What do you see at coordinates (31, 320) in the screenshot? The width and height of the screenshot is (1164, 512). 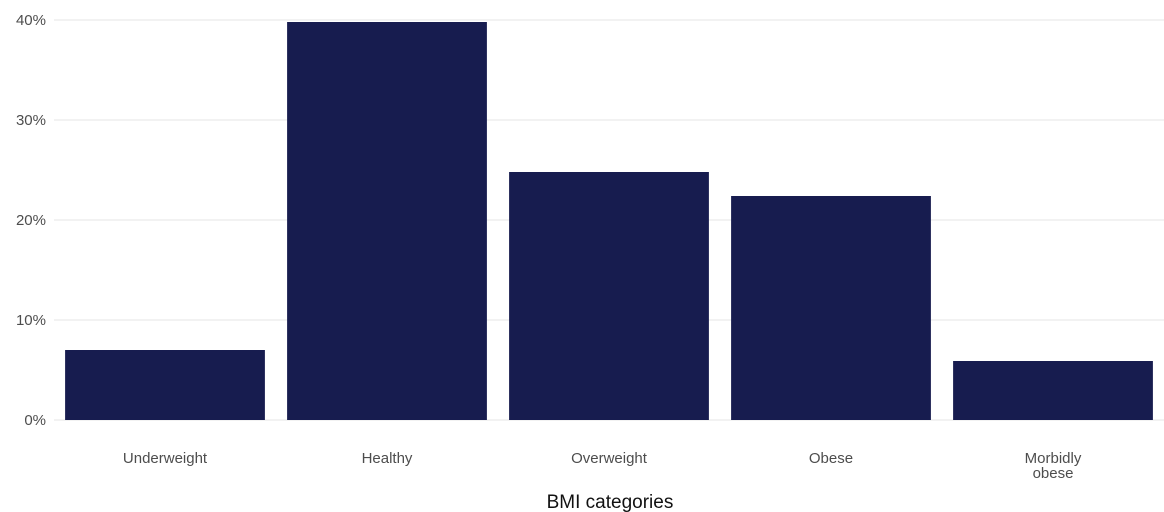 I see `y-tick-label: 10%` at bounding box center [31, 320].